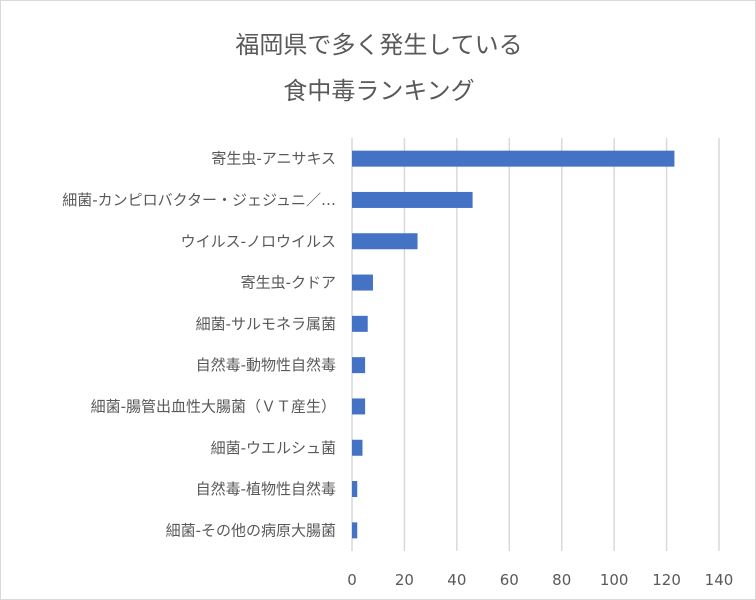 The width and height of the screenshot is (756, 600). What do you see at coordinates (266, 324) in the screenshot?
I see `category-label: 細菌-サルモネラ属菌` at bounding box center [266, 324].